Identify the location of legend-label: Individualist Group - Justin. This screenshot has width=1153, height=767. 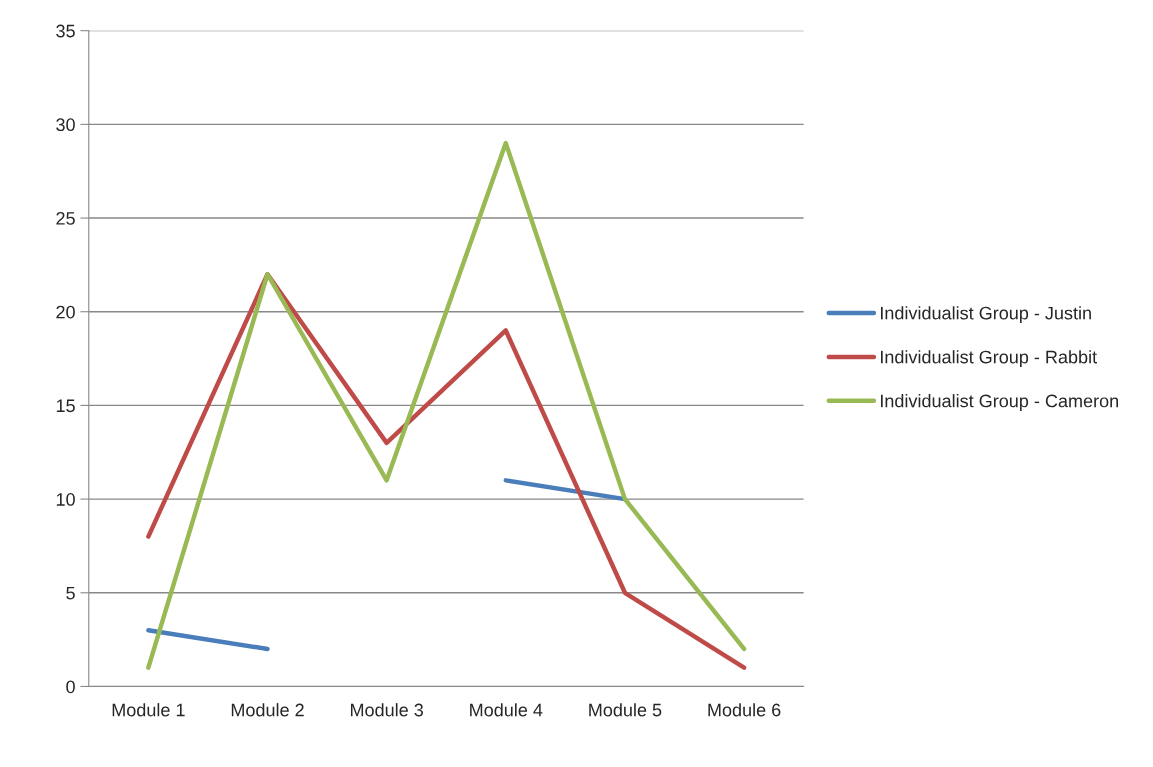
(985, 315).